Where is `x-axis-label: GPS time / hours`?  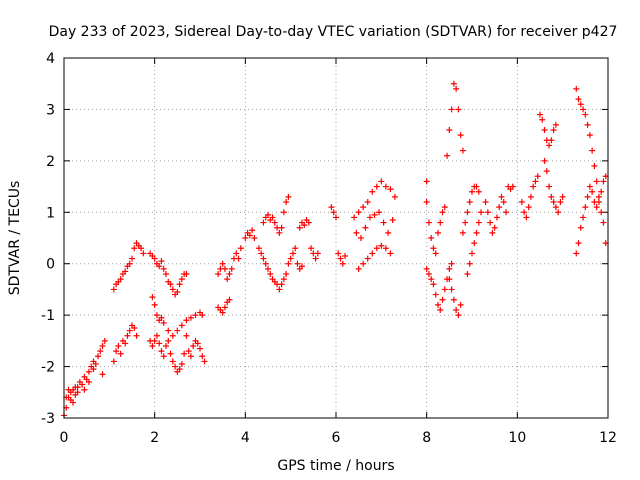
x-axis-label: GPS time / hours is located at coordinates (335, 466).